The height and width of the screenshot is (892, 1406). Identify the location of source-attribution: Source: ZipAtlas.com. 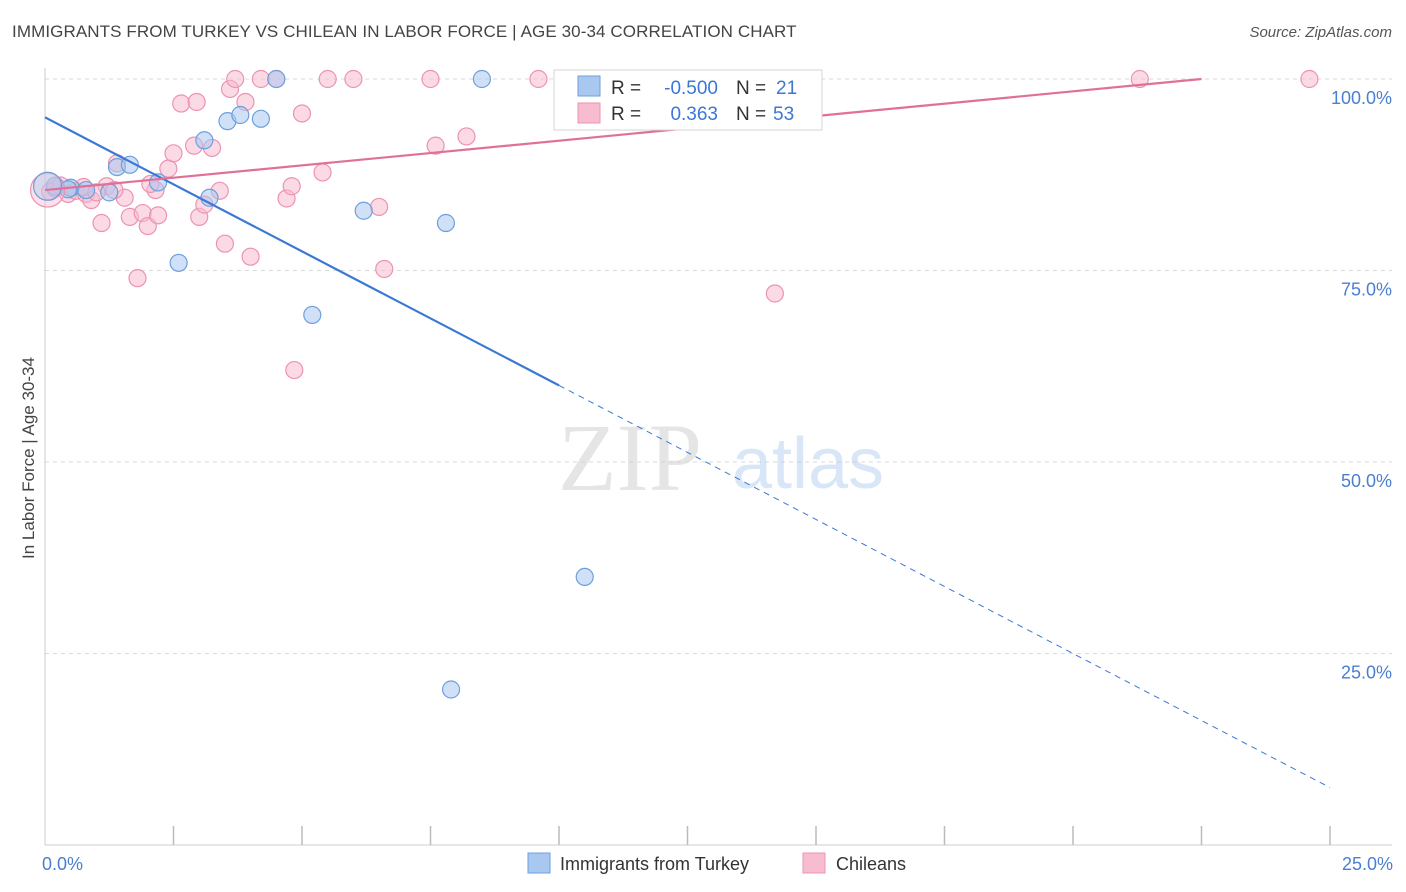
(1320, 32).